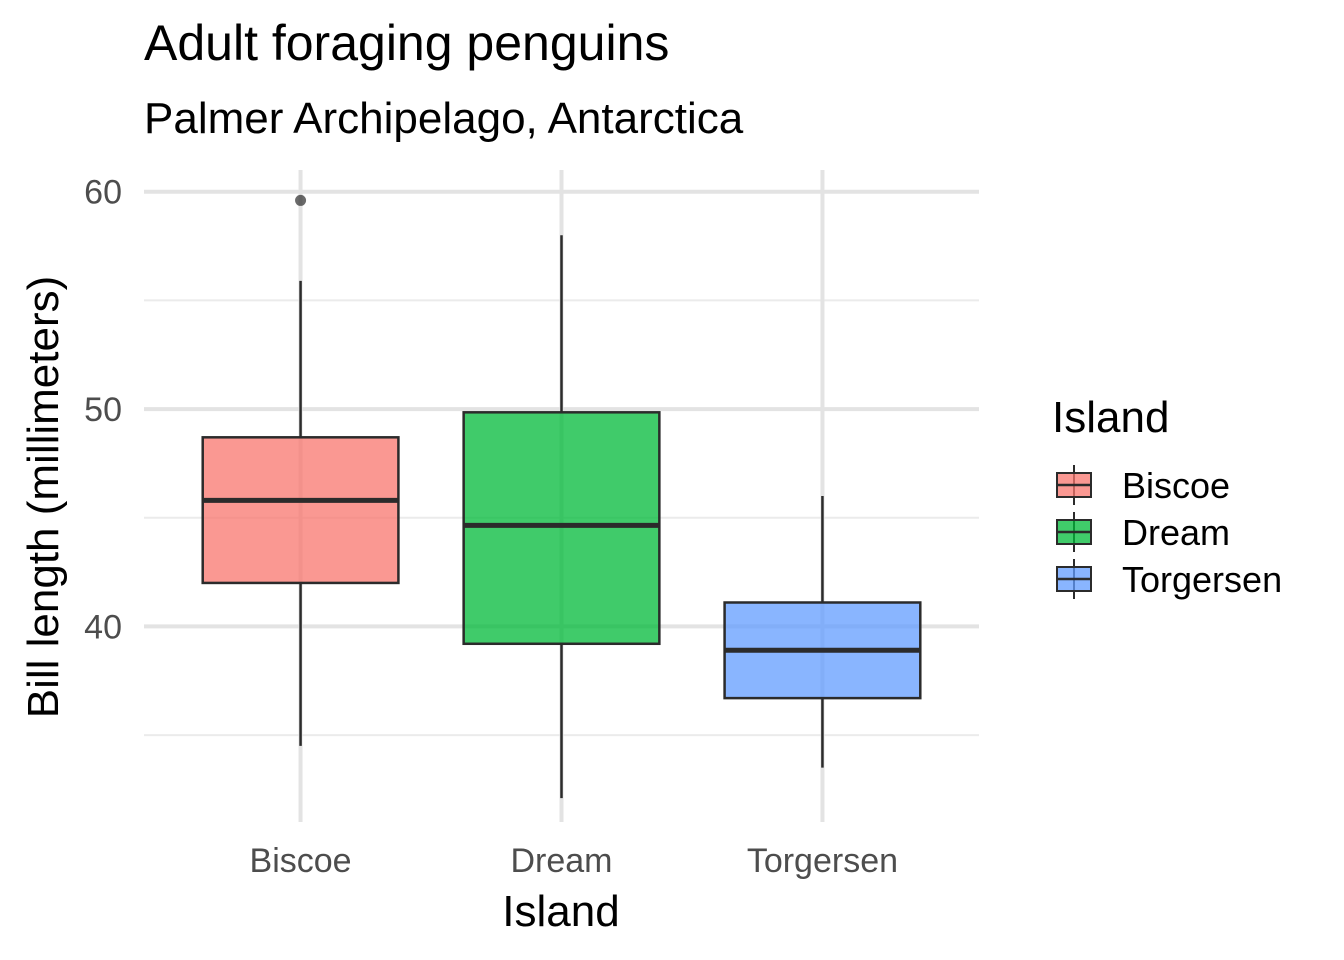 The height and width of the screenshot is (960, 1344). I want to click on legend-label: Torgersen, so click(1202, 579).